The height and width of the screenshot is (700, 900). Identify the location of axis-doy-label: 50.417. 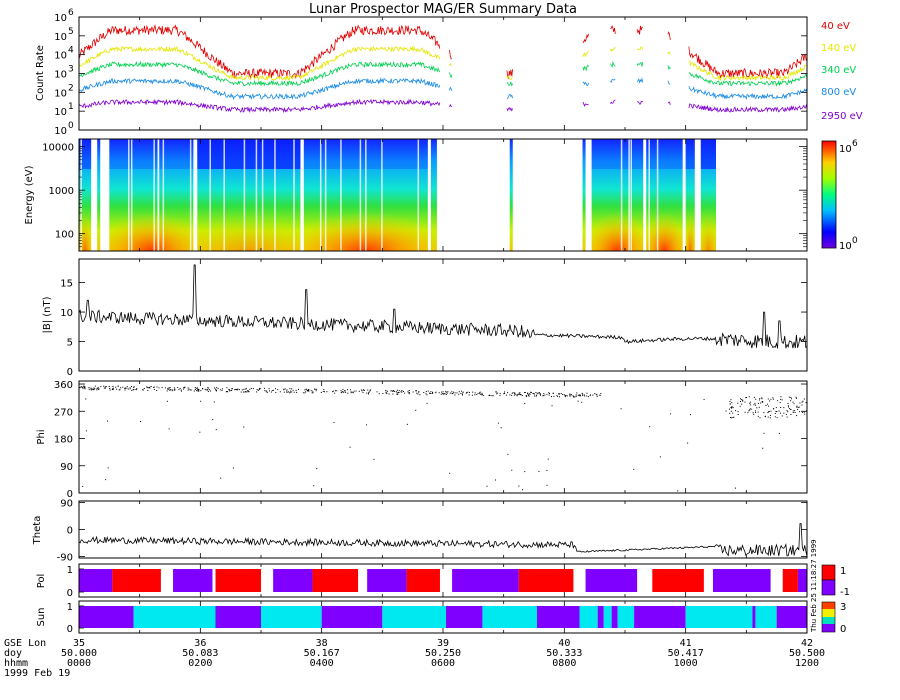
(686, 653).